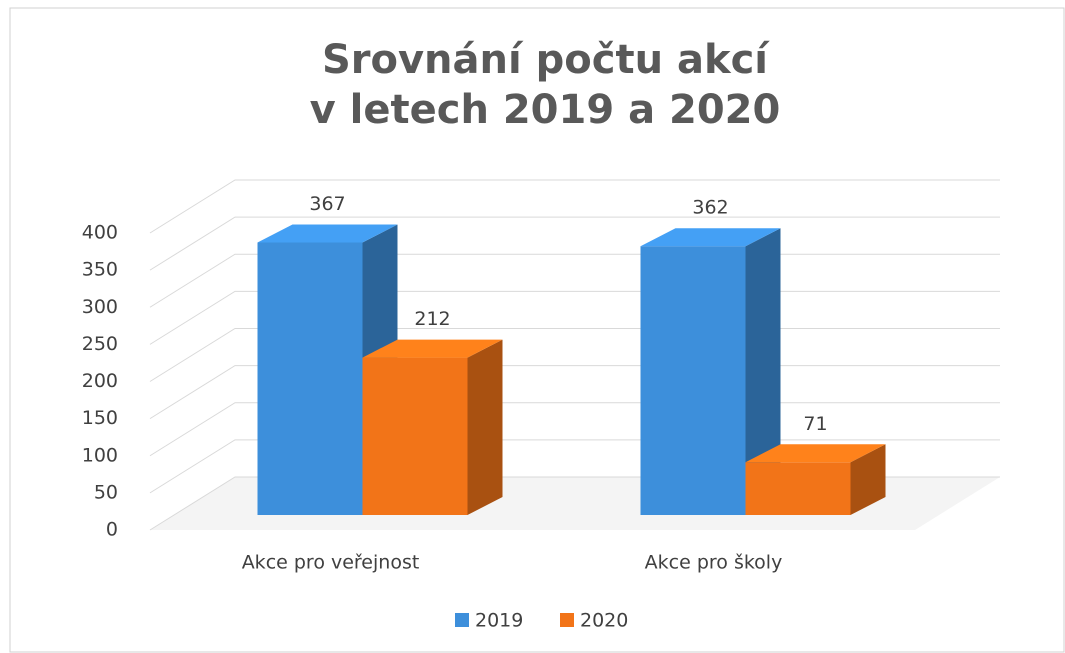 The image size is (1065, 653). What do you see at coordinates (546, 60) in the screenshot?
I see `chart-title: Srovnání počtu akcí` at bounding box center [546, 60].